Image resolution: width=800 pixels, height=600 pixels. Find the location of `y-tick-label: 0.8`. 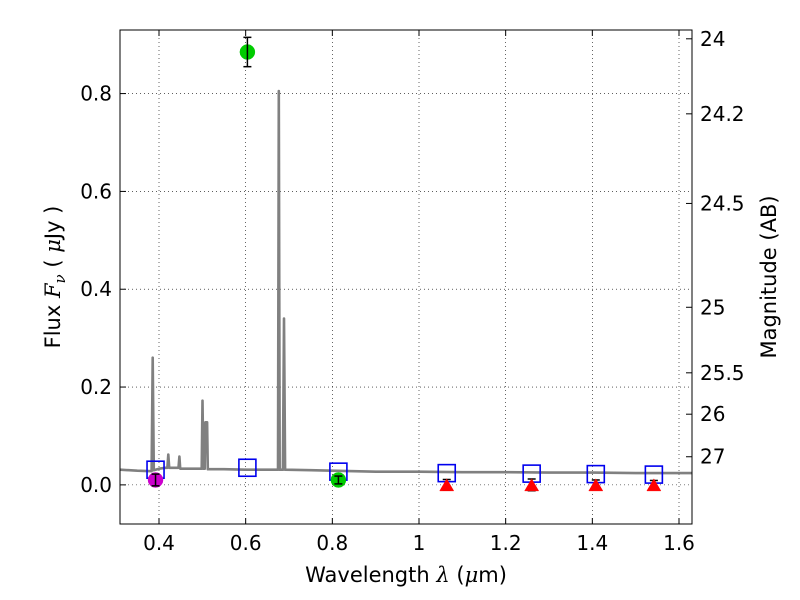

y-tick-label: 0.8 is located at coordinates (96, 94).